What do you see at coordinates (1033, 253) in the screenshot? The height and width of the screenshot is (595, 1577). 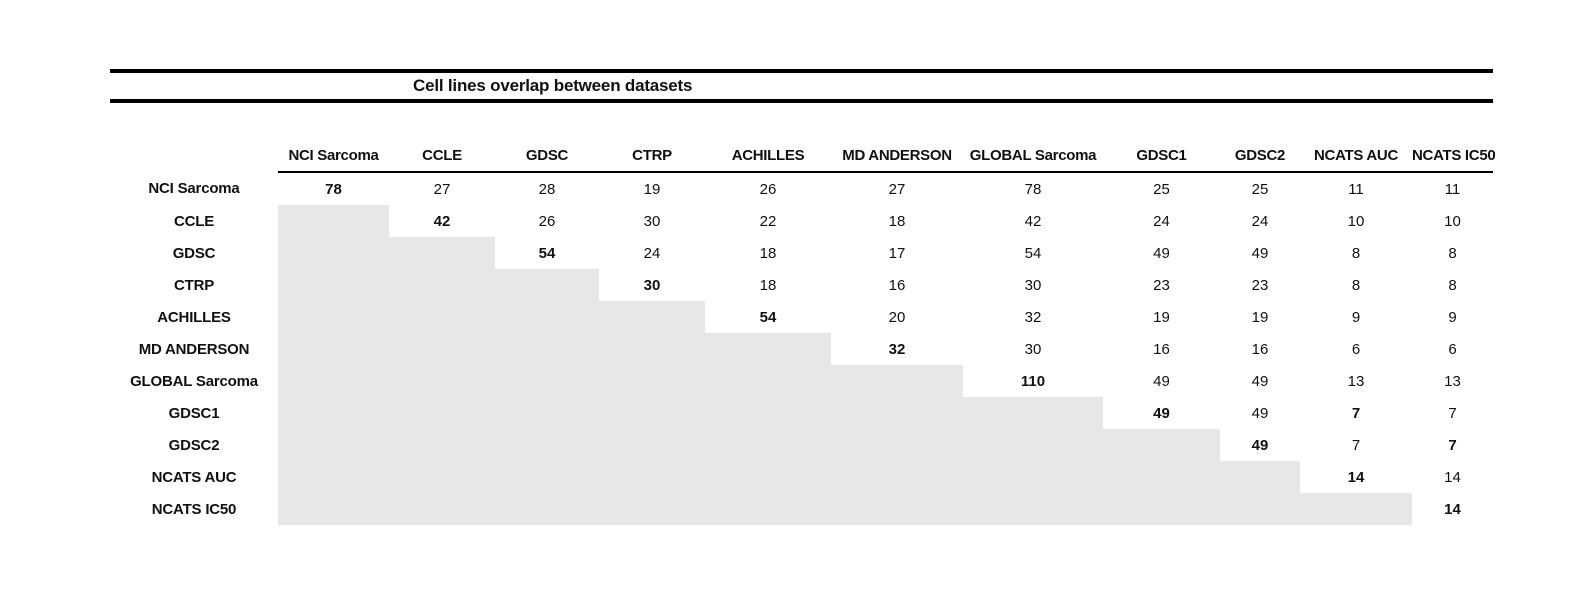 I see `overlap-cell-gdsc-global-sarcoma: 54` at bounding box center [1033, 253].